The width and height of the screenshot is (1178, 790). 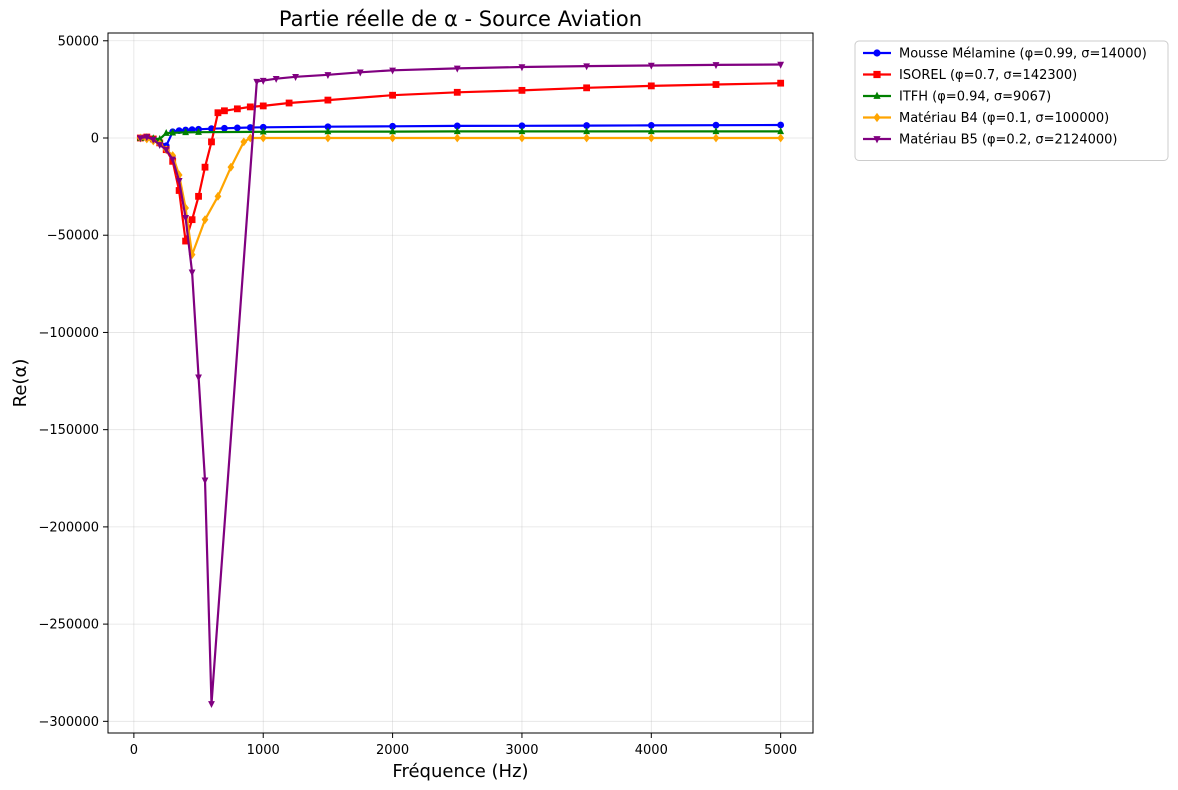 What do you see at coordinates (460, 771) in the screenshot?
I see `x-axis-title: Fréquence (Hz)` at bounding box center [460, 771].